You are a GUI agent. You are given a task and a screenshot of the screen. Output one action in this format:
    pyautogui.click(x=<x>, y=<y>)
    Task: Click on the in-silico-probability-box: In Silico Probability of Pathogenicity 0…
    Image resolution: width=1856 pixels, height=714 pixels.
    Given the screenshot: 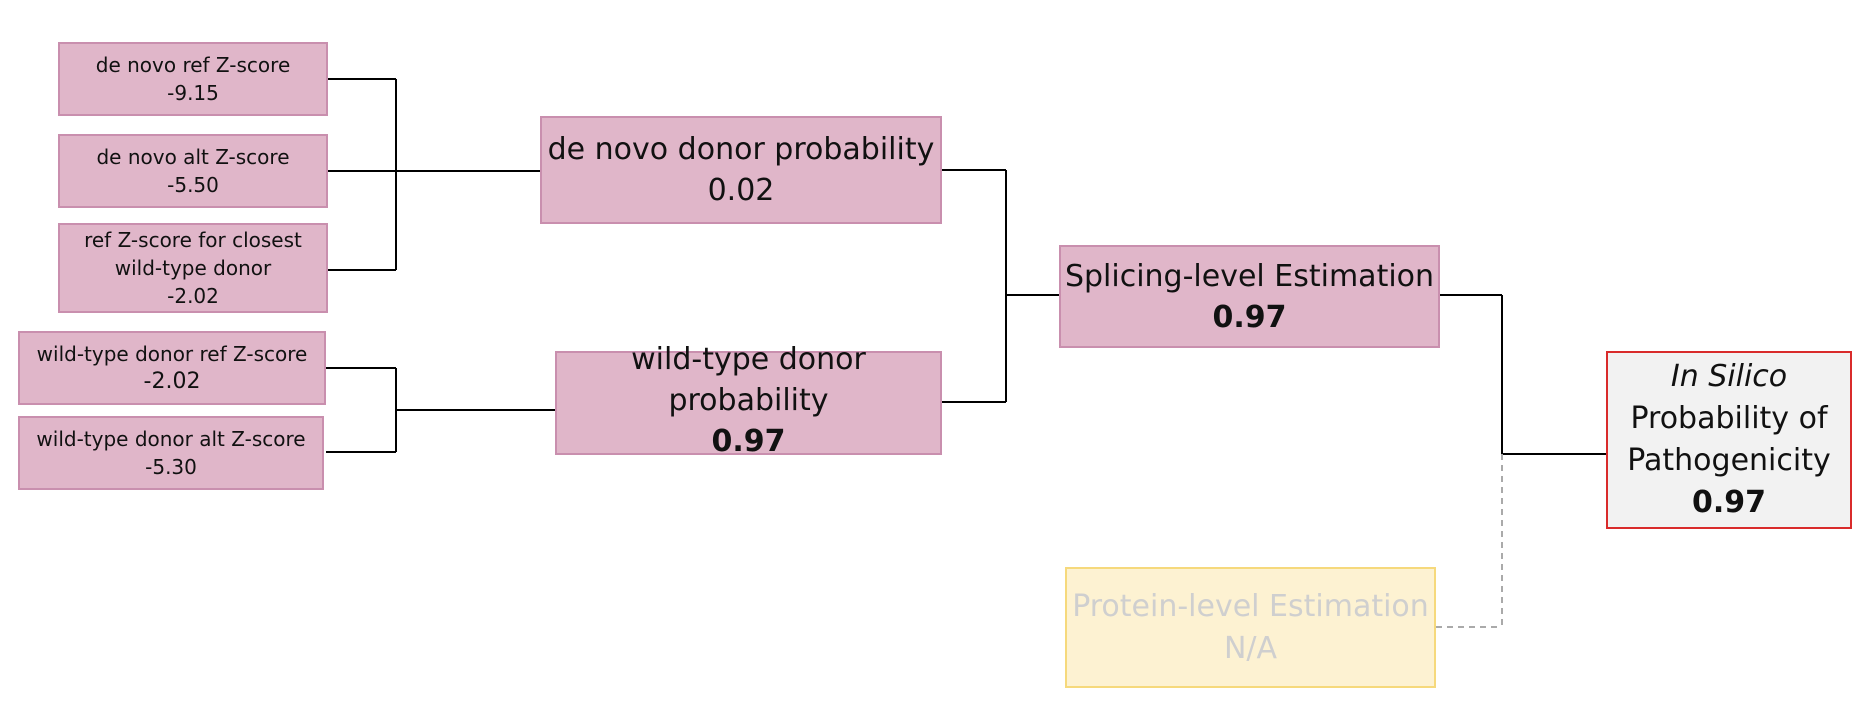 What is the action you would take?
    pyautogui.click(x=1729, y=440)
    